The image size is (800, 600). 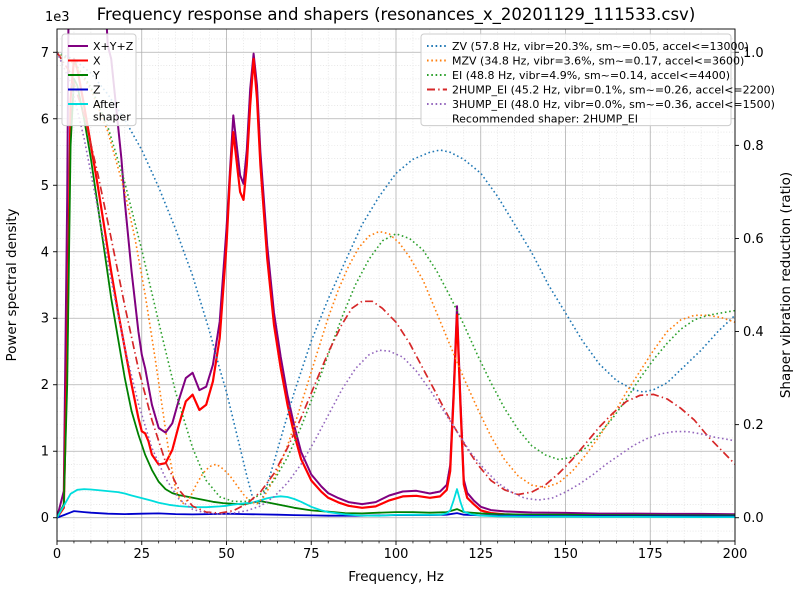 I want to click on y-left-tick-label: 0, so click(x=45, y=518).